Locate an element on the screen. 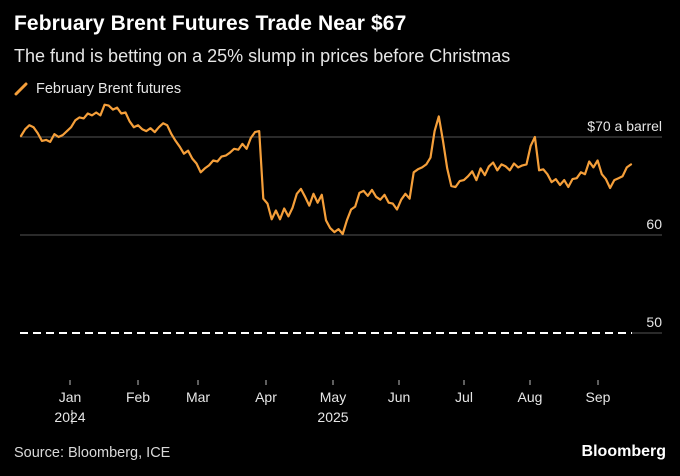 This screenshot has width=680, height=476. x-year-label: 2025 is located at coordinates (332, 417).